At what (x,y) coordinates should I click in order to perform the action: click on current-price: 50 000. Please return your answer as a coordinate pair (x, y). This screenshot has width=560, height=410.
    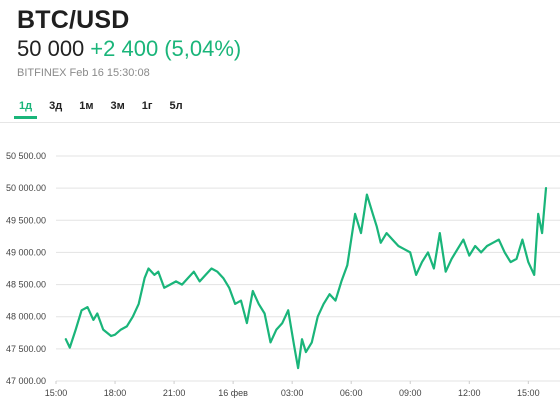
    Looking at the image, I should click on (51, 48).